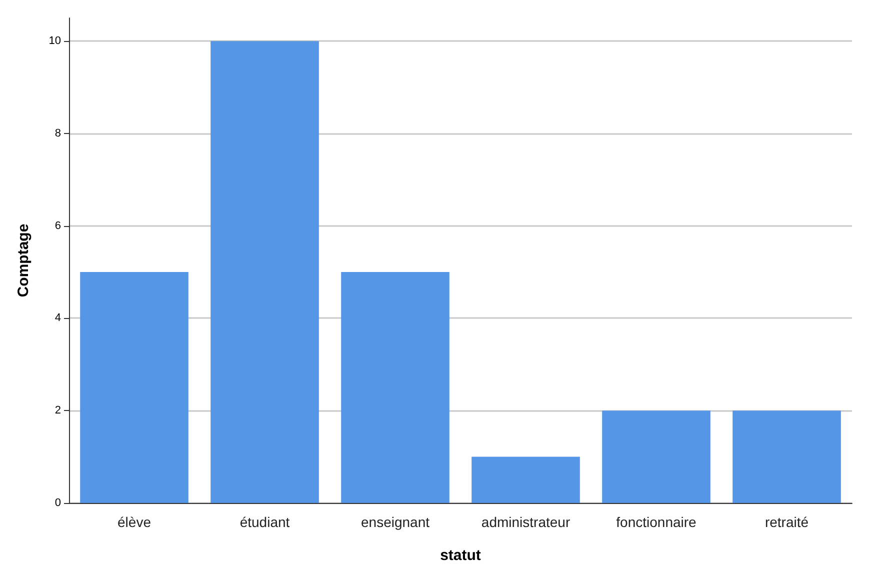  What do you see at coordinates (265, 522) in the screenshot?
I see `x-tick-label: étudiant` at bounding box center [265, 522].